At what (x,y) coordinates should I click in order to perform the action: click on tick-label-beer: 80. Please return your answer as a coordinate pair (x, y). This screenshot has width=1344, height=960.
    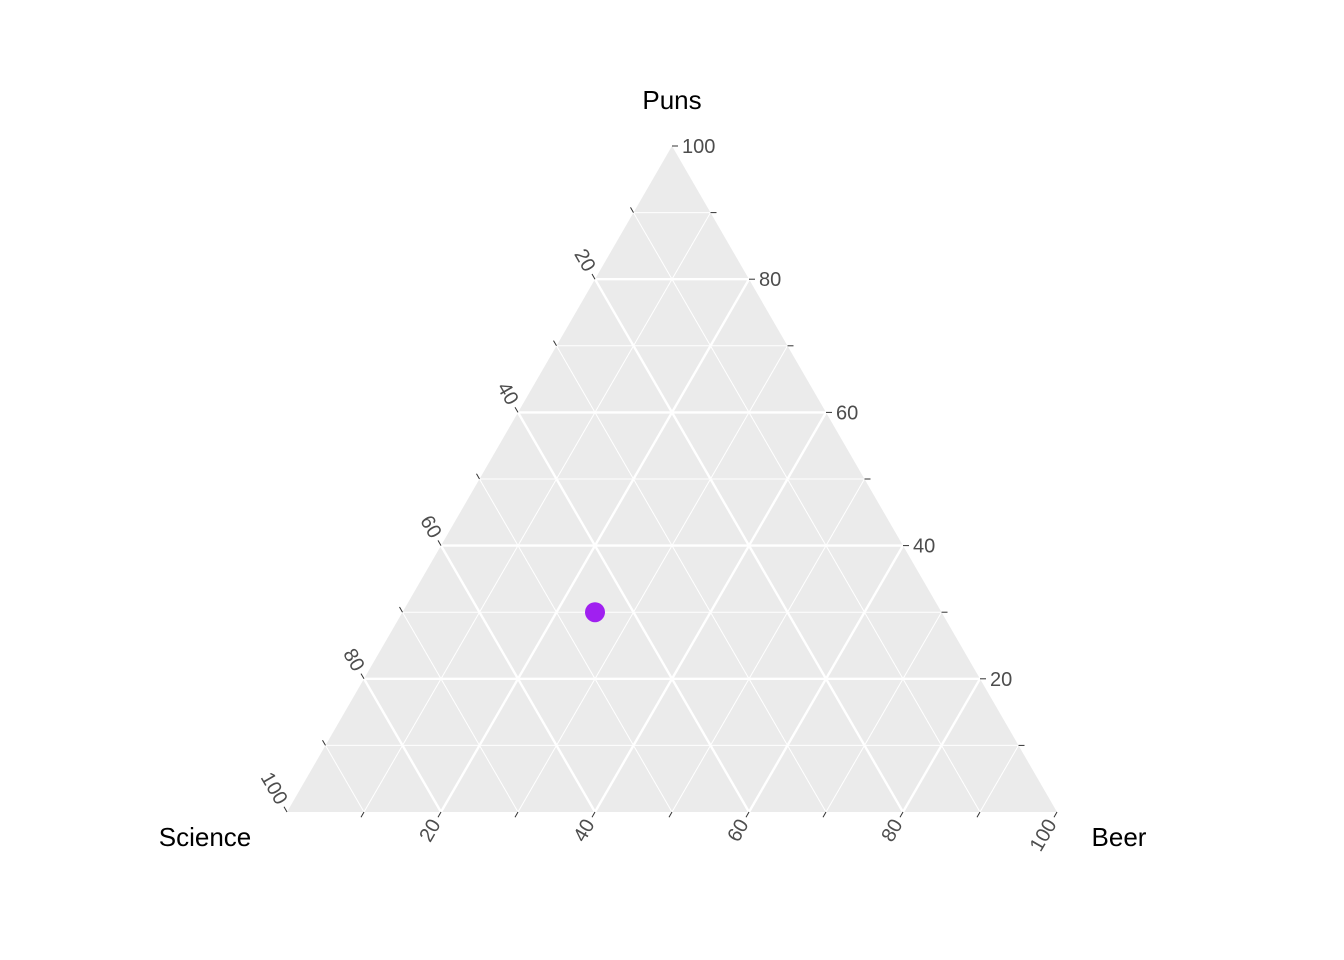
    Looking at the image, I should click on (892, 831).